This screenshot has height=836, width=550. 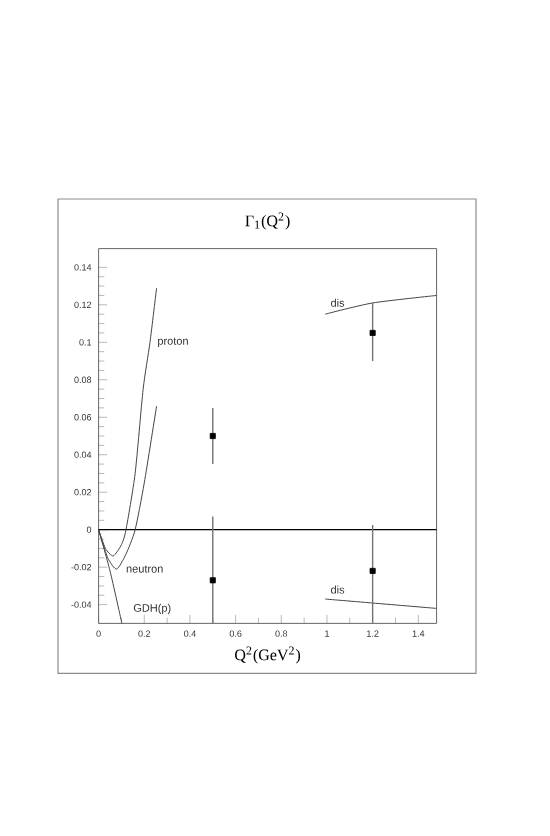 What do you see at coordinates (267, 221) in the screenshot?
I see `chart-title: Γ$_{1}$(Q$^{2}$)` at bounding box center [267, 221].